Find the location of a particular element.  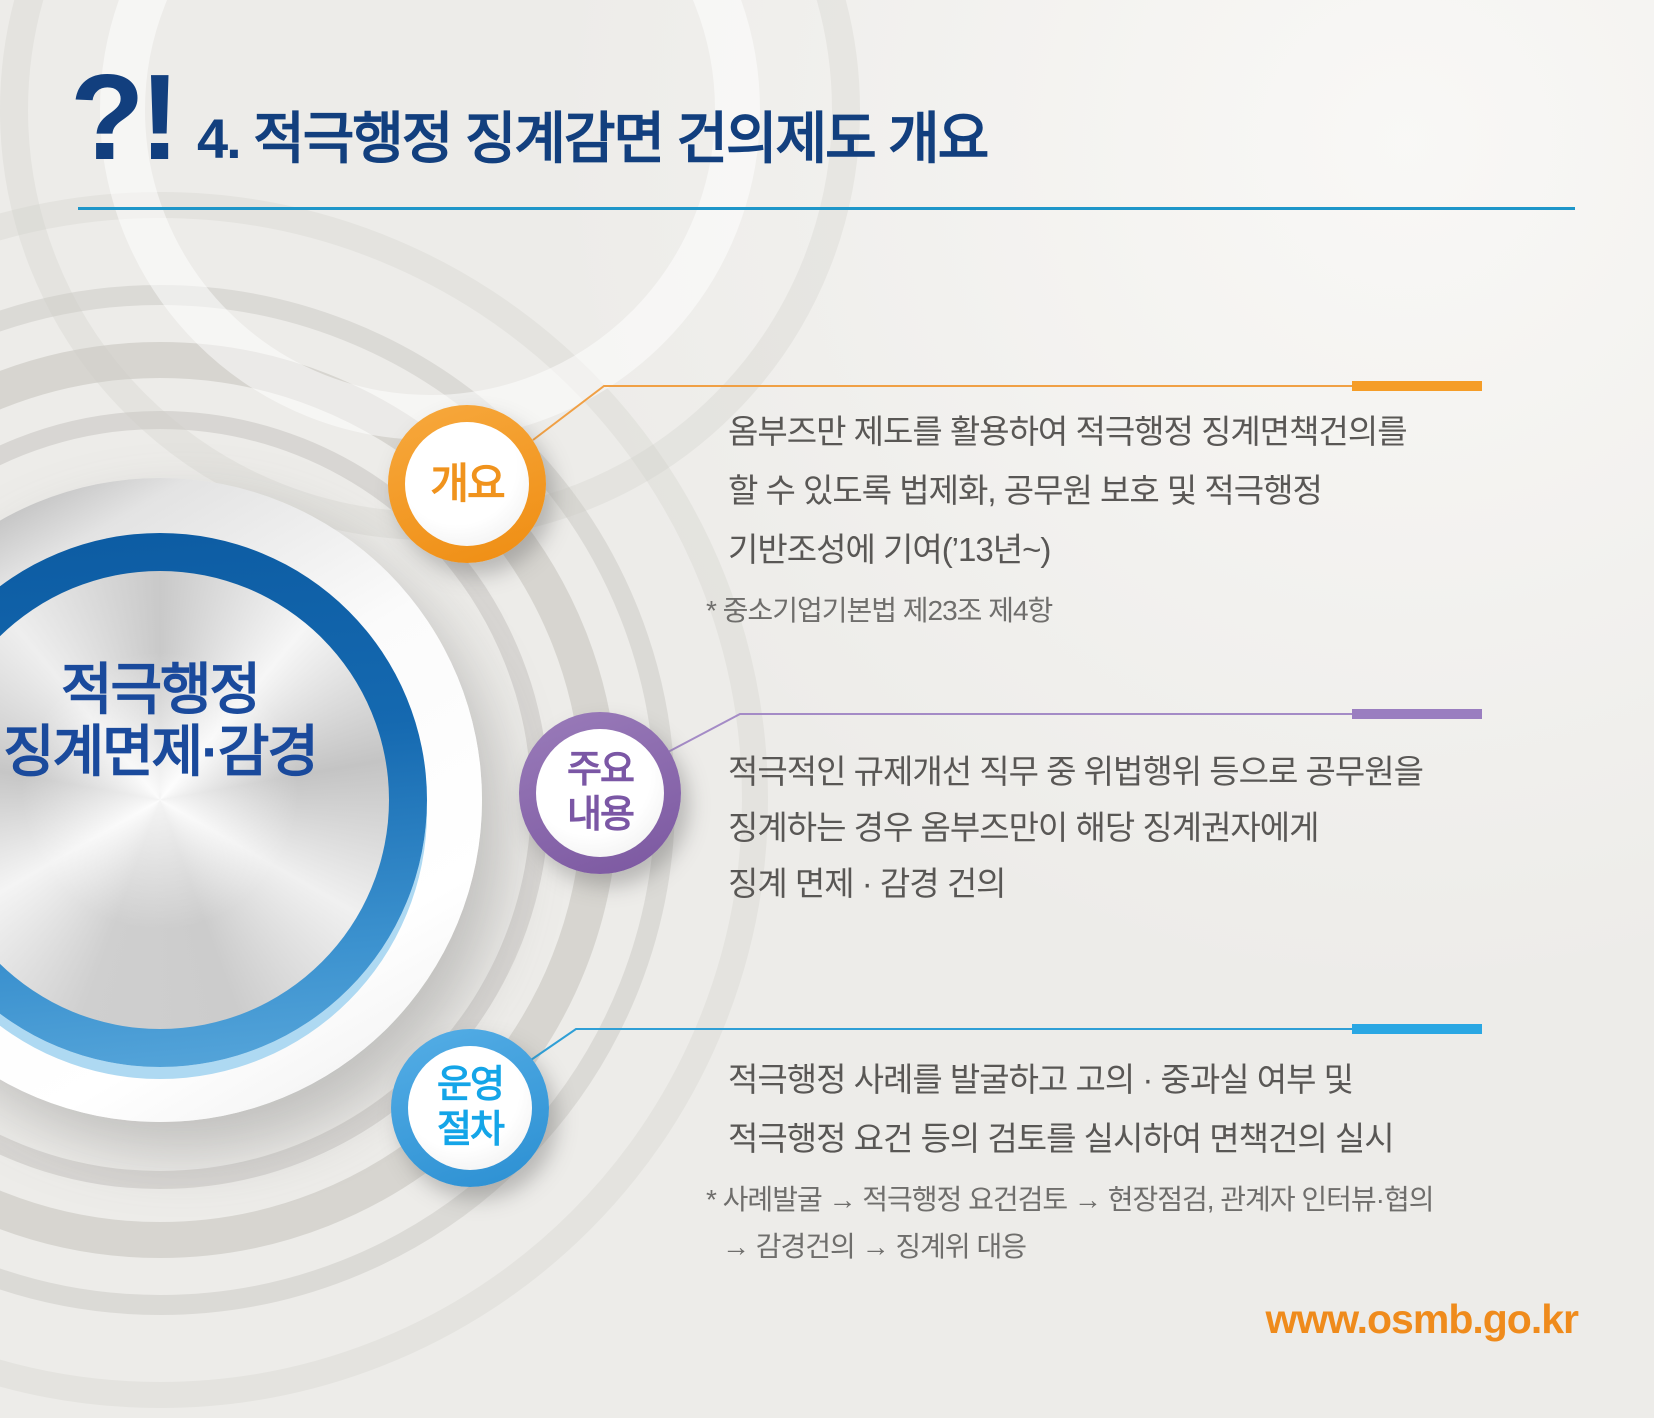

overview-line: 할 수 있도록 법제화, 공무원 보호 및 적극행정 is located at coordinates (1025, 490).